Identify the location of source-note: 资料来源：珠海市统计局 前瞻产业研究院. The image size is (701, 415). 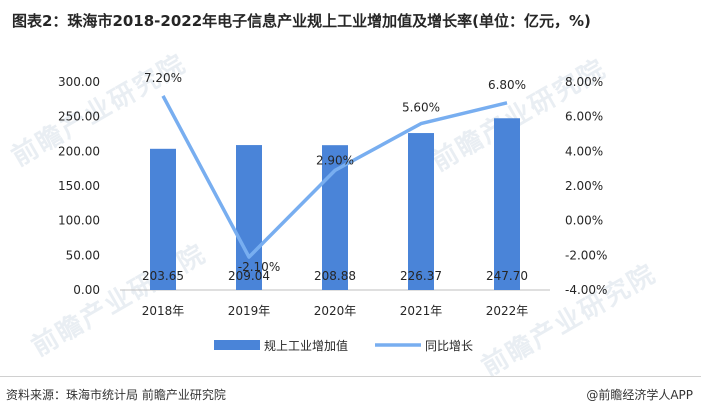
(116, 395).